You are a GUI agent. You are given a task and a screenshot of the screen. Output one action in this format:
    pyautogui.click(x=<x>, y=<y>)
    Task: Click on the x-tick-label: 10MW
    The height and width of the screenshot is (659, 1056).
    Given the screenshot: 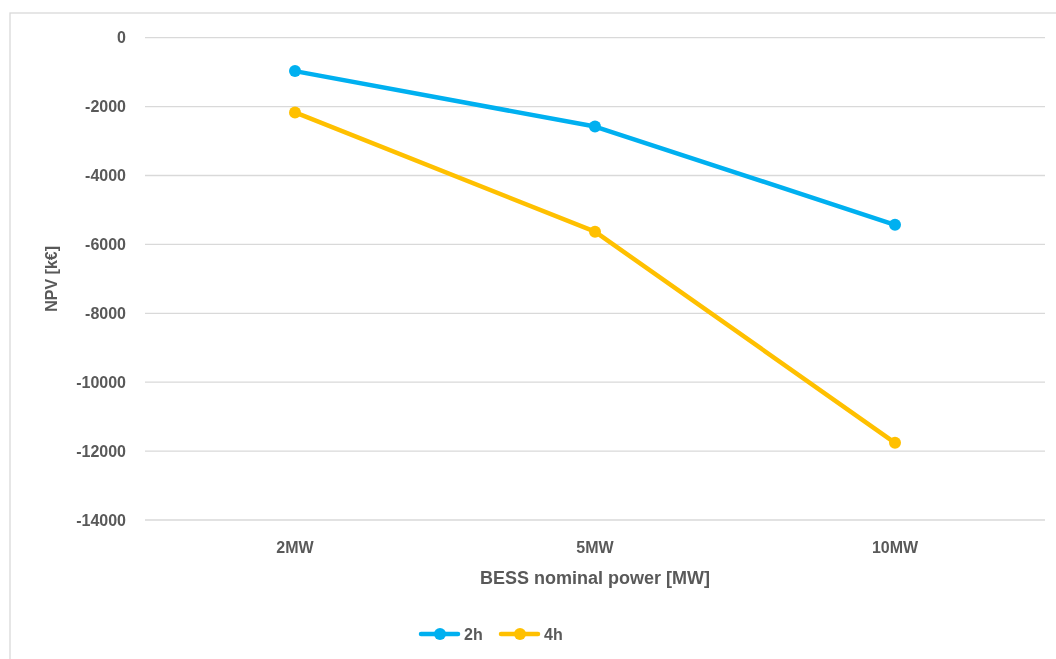 What is the action you would take?
    pyautogui.click(x=895, y=547)
    